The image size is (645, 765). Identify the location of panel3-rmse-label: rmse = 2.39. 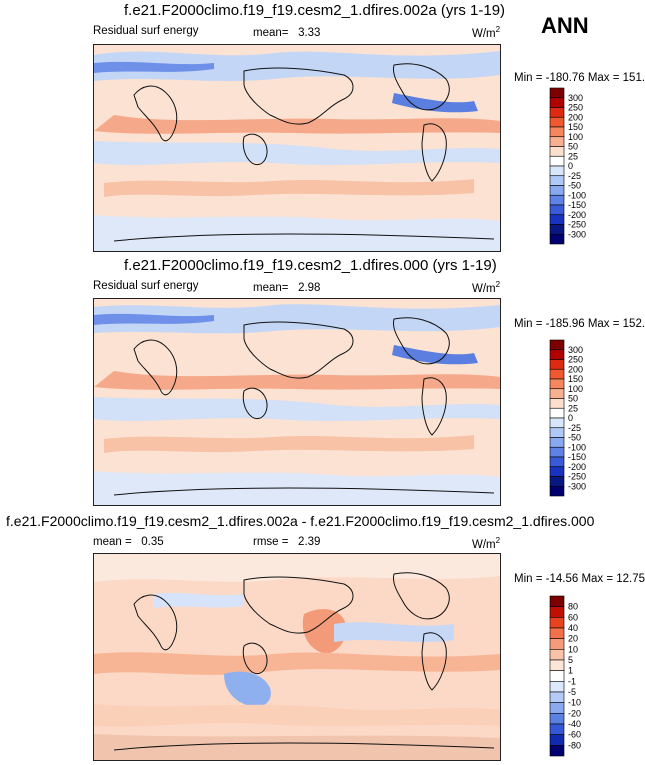
(287, 542).